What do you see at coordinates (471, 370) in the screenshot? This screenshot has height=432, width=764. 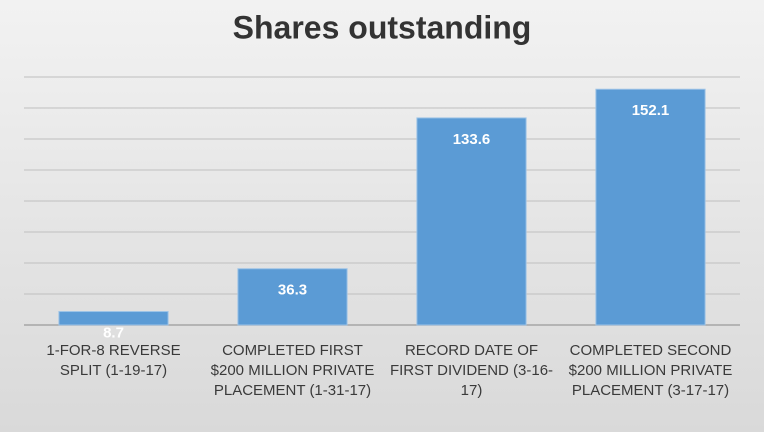 I see `x-tick-label: RECORD DATE OF FIRST DIVIDEND (3-16-17)` at bounding box center [471, 370].